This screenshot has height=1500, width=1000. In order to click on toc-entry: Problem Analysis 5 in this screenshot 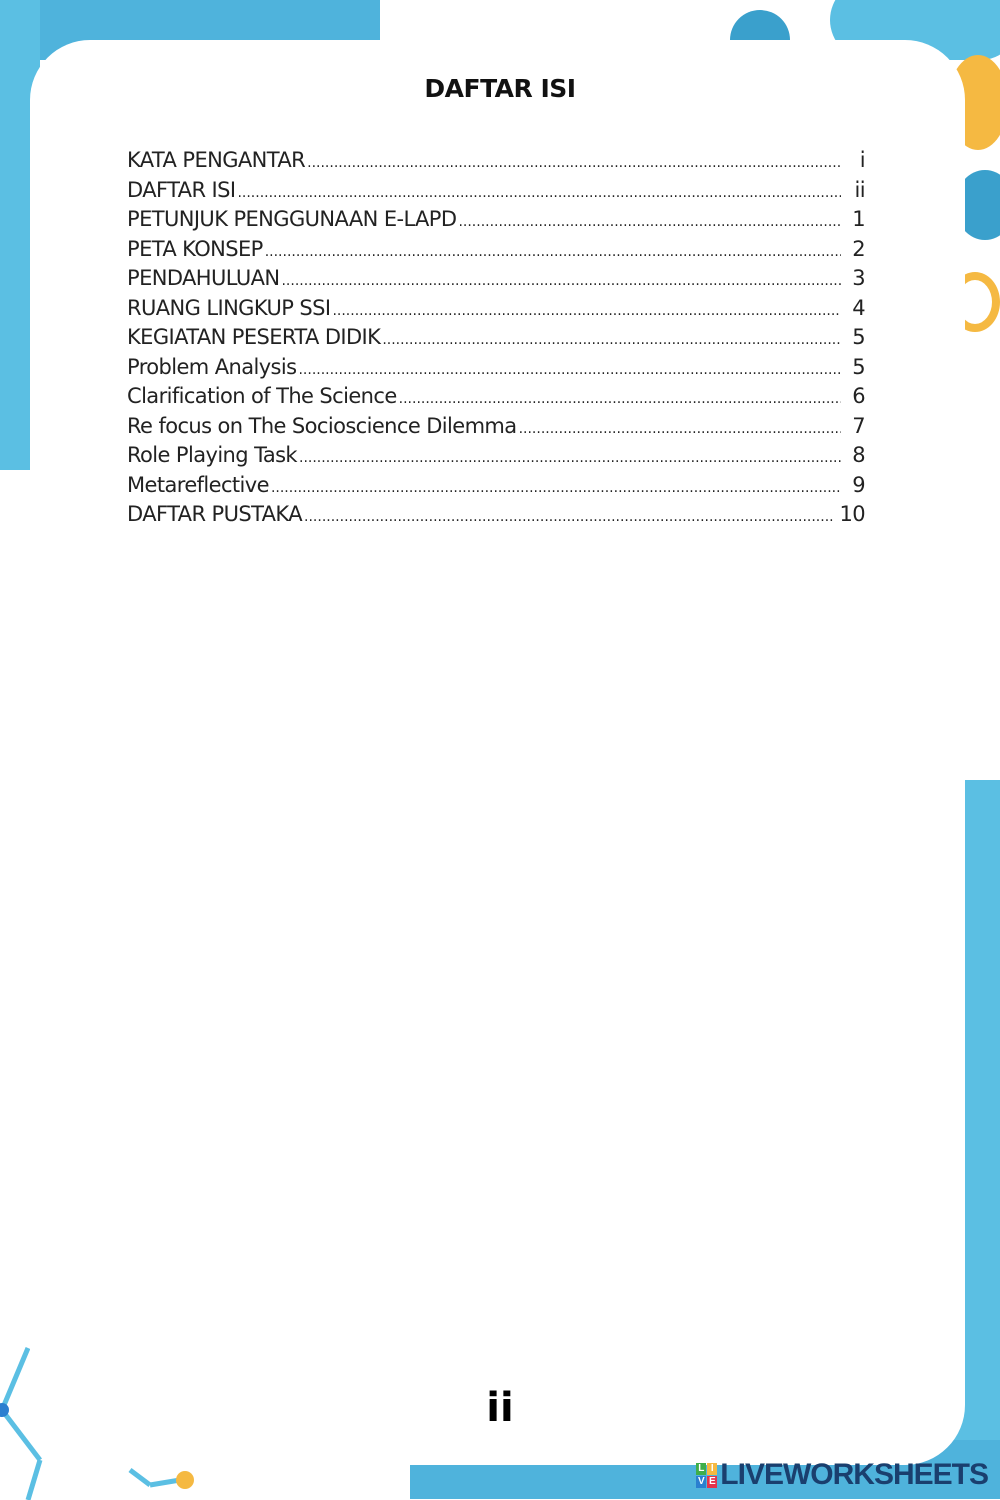, I will do `click(496, 369)`.